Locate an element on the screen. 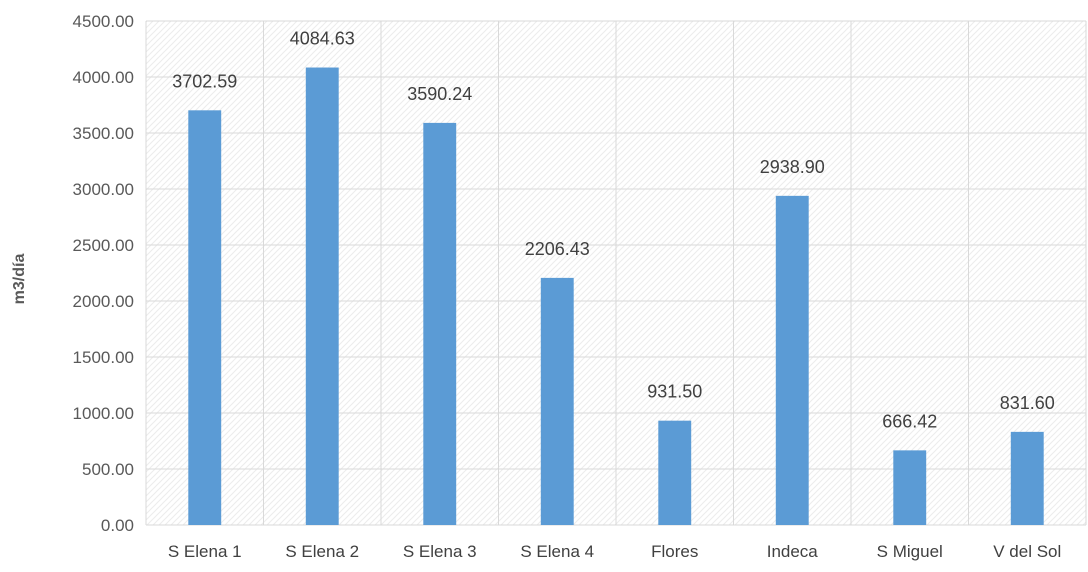 This screenshot has width=1088, height=572. y-tick-label: 500.00 is located at coordinates (108, 469).